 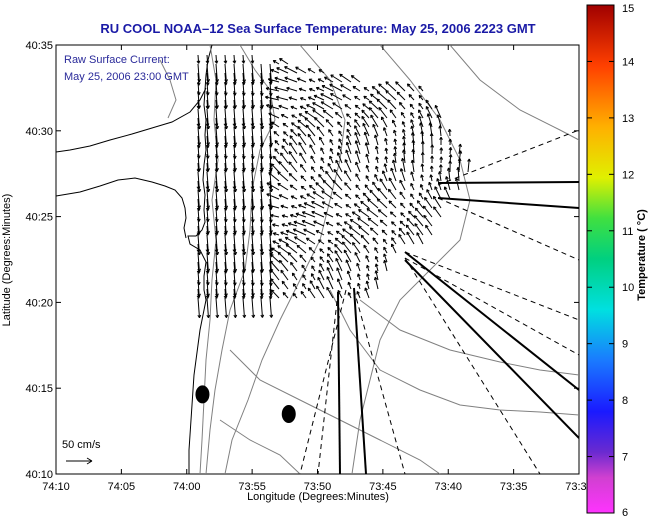 I want to click on x-axis-label: Longitude (Degrees:Minutes), so click(x=318, y=497).